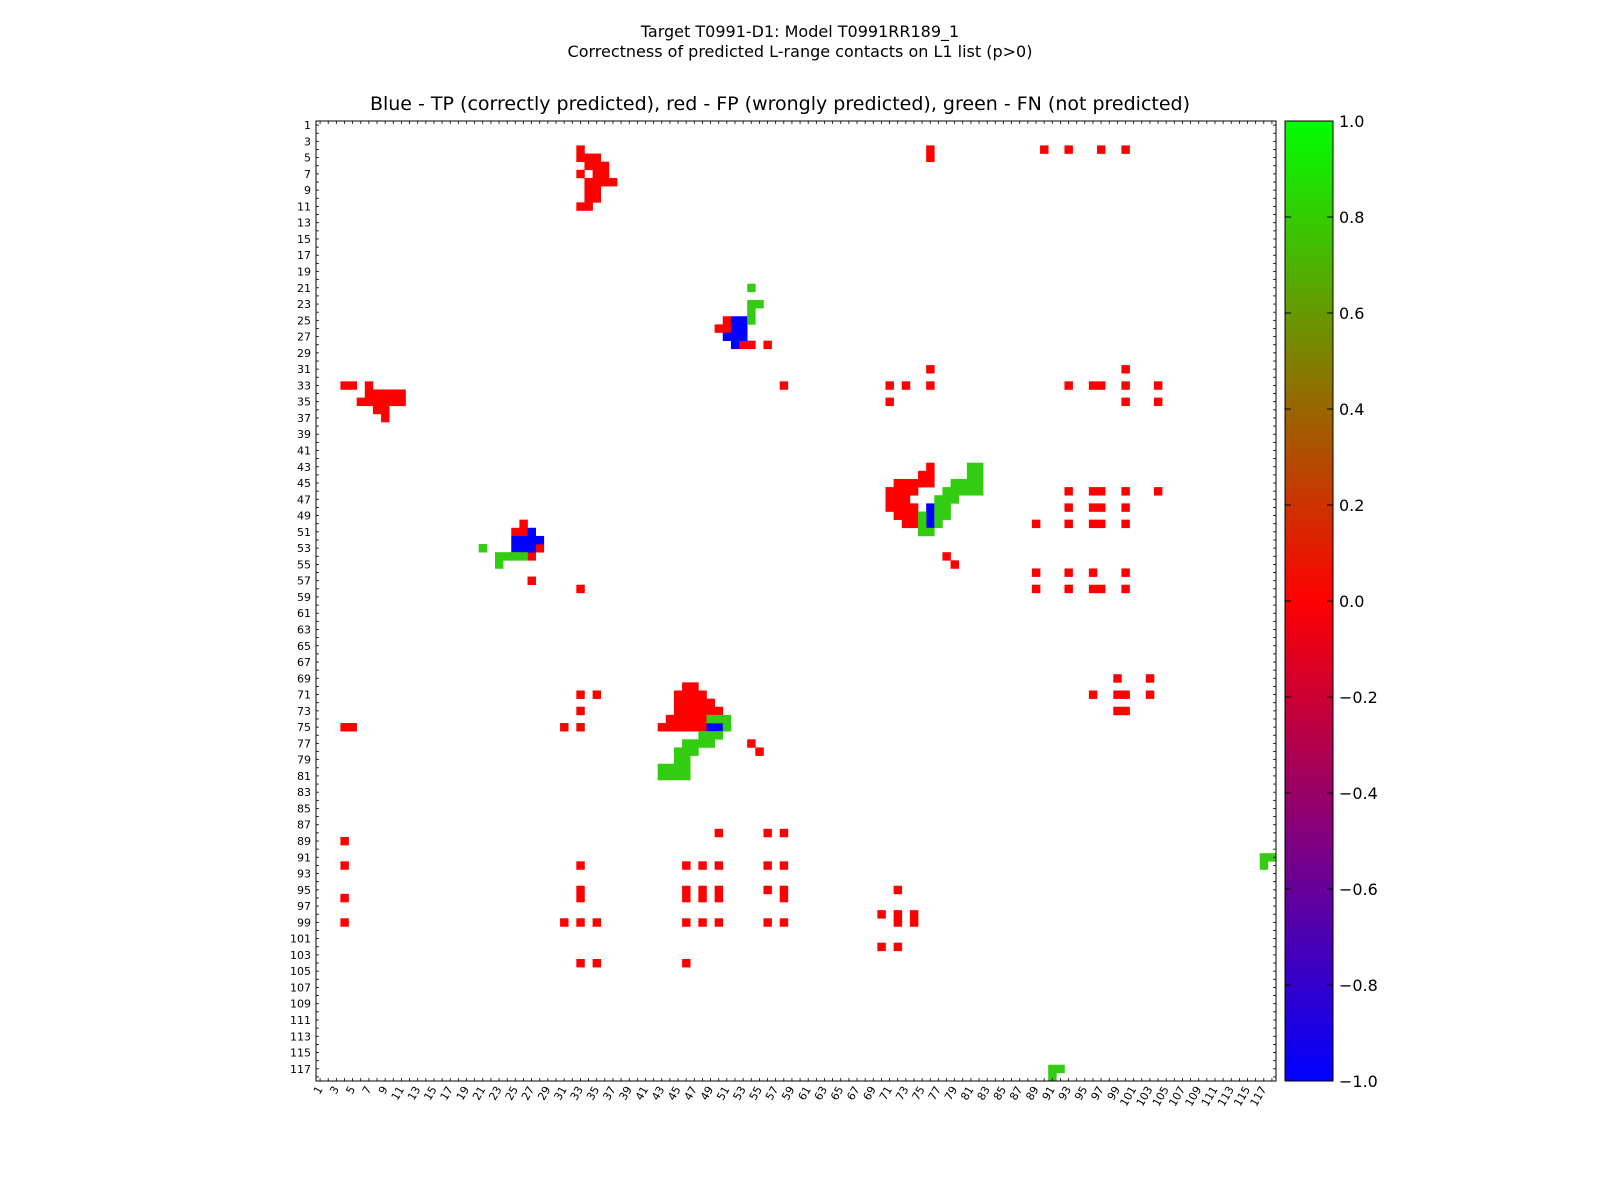 This screenshot has width=1600, height=1200. Describe the element at coordinates (805, 1093) in the screenshot. I see `x-tick-label: 61` at that location.